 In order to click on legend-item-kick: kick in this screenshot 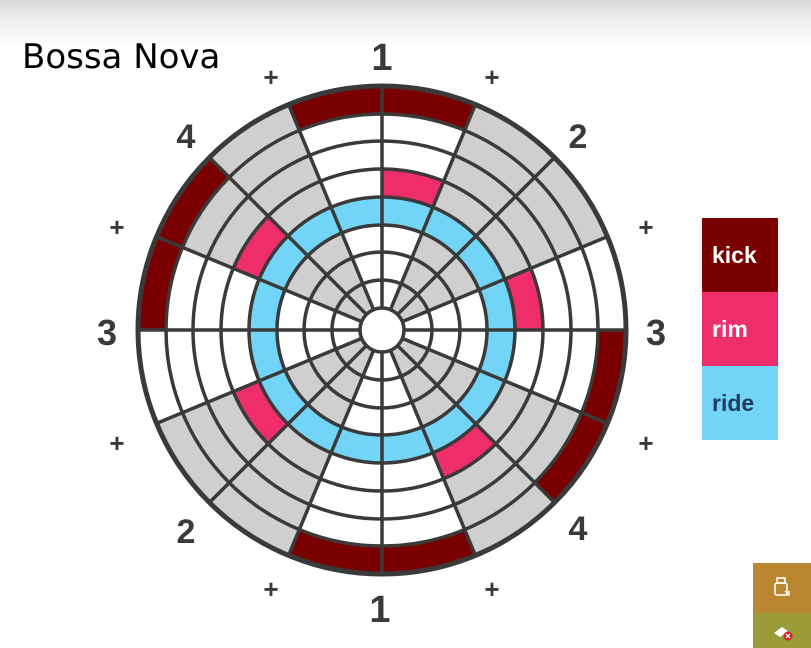, I will do `click(740, 255)`.